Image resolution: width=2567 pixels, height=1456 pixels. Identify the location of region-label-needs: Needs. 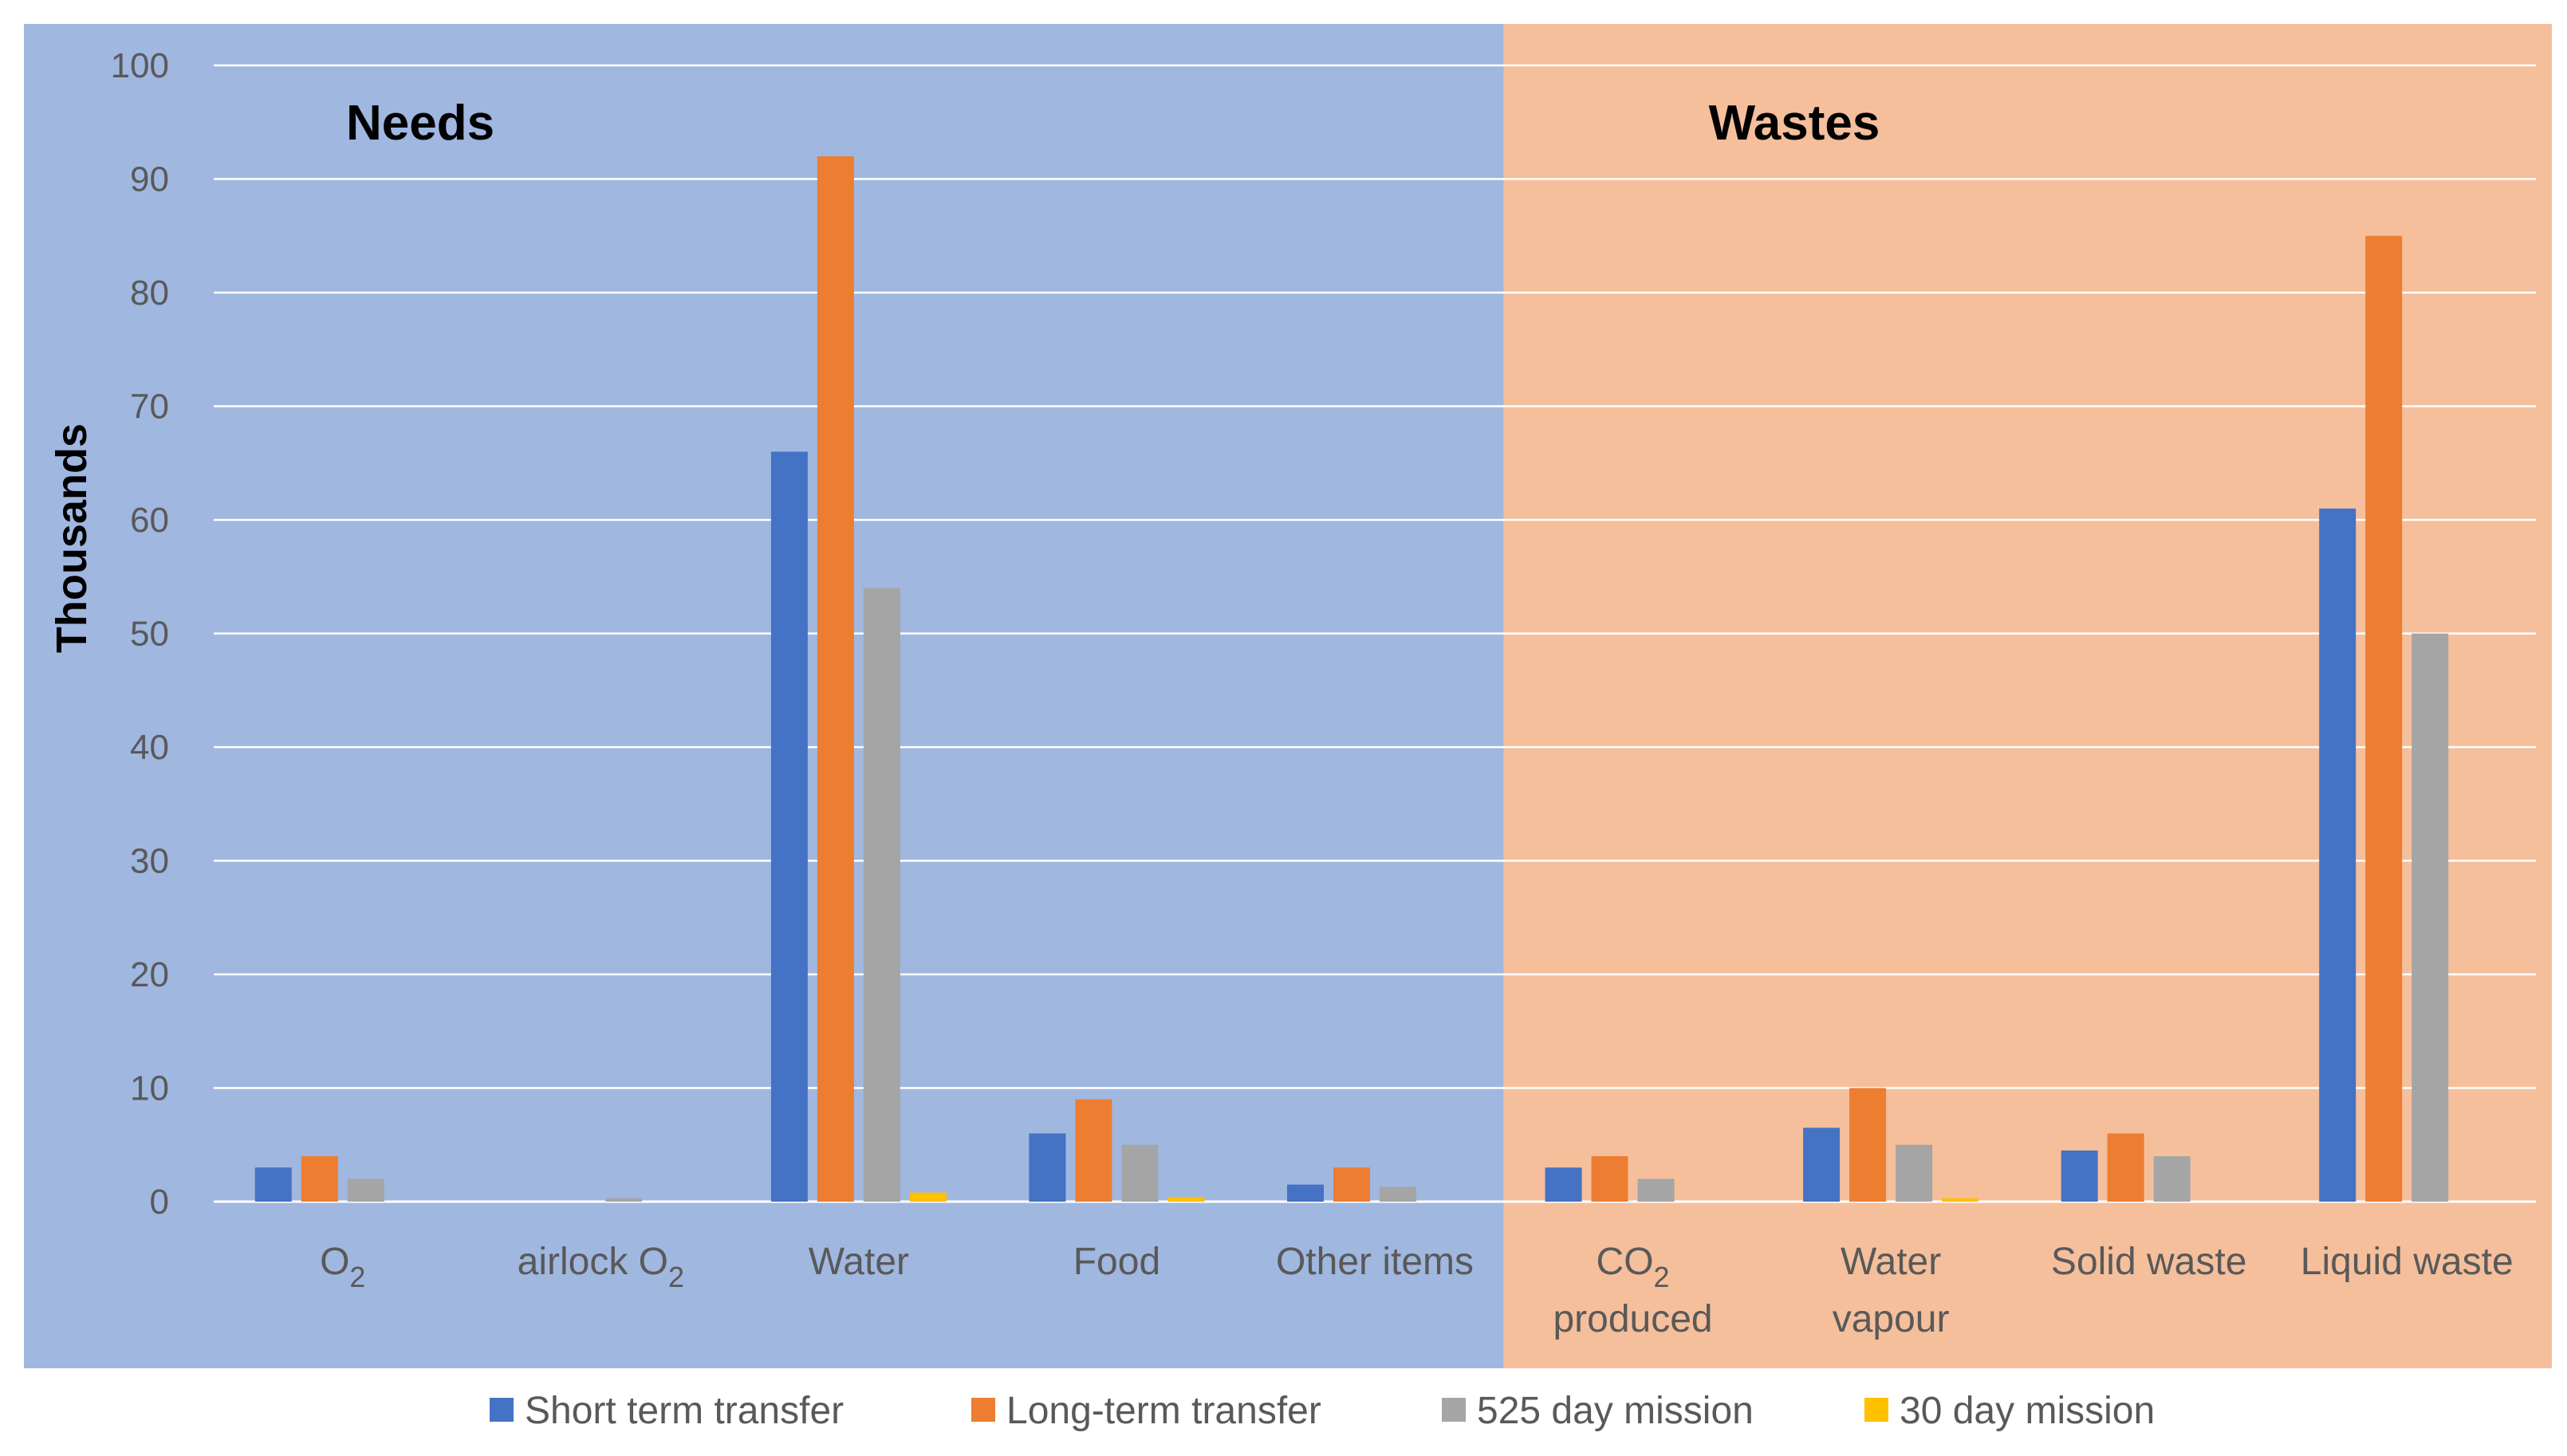
(420, 123).